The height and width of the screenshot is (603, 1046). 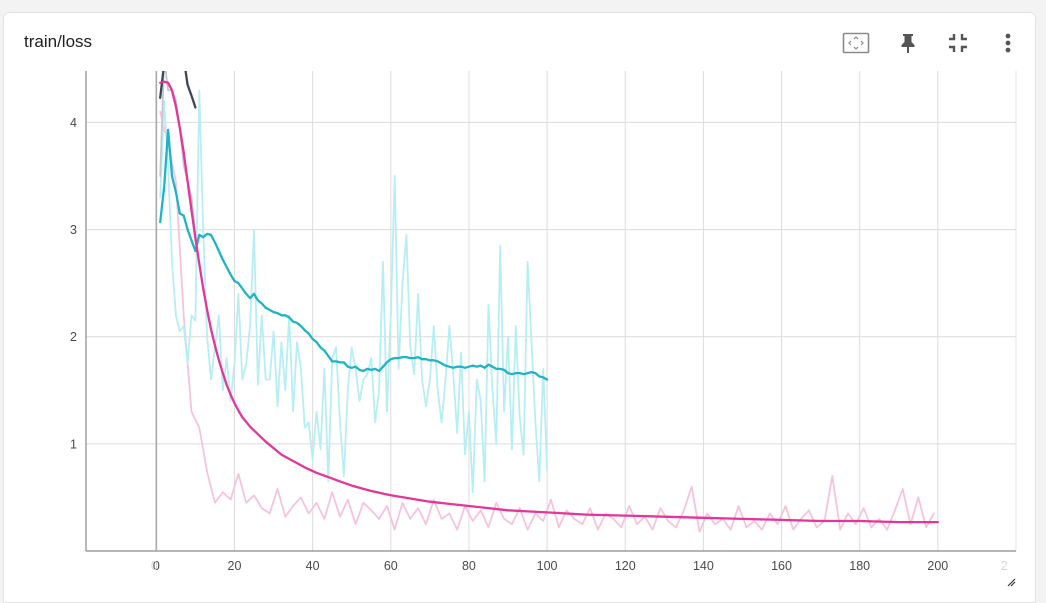 What do you see at coordinates (73, 337) in the screenshot?
I see `y-tick-label: 2` at bounding box center [73, 337].